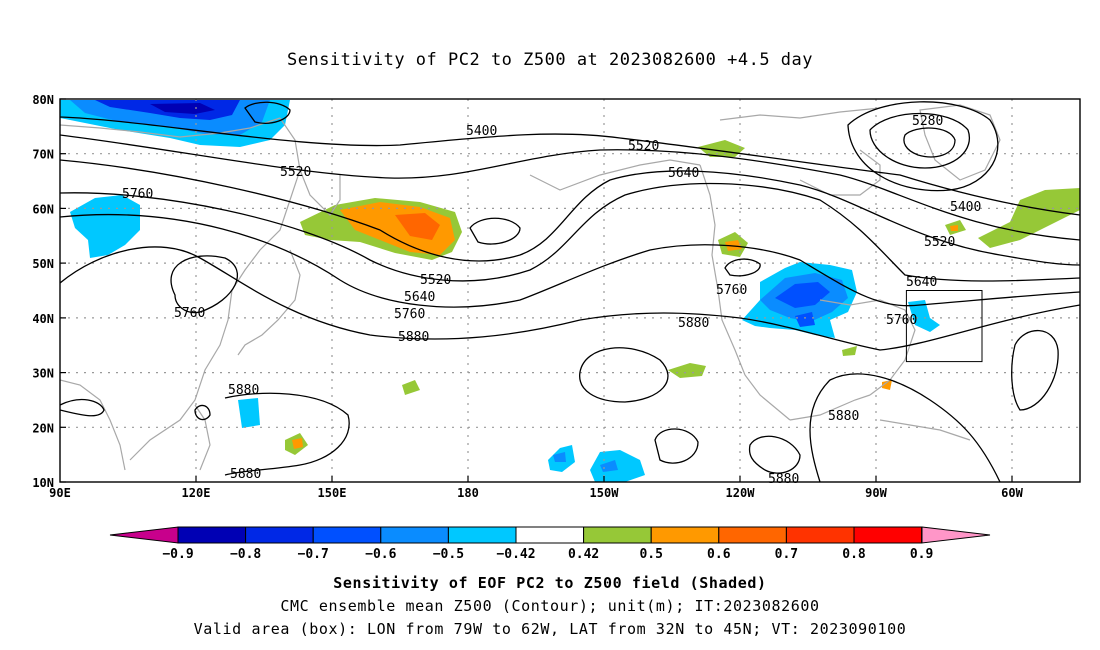 This screenshot has width=1100, height=650. What do you see at coordinates (43, 483) in the screenshot?
I see `lat-label: 10N` at bounding box center [43, 483].